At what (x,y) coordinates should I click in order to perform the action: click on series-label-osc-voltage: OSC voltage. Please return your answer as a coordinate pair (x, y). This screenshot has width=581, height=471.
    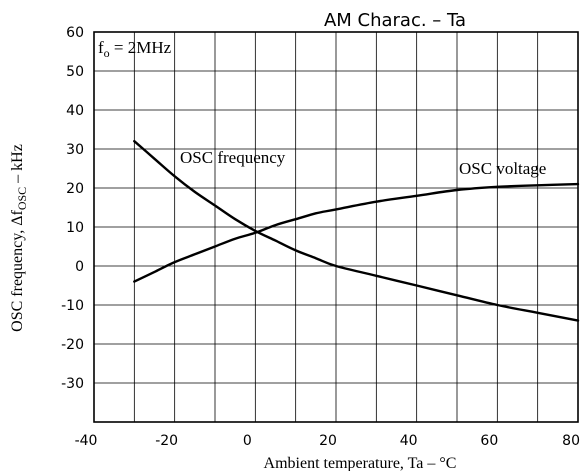
    Looking at the image, I should click on (502, 168).